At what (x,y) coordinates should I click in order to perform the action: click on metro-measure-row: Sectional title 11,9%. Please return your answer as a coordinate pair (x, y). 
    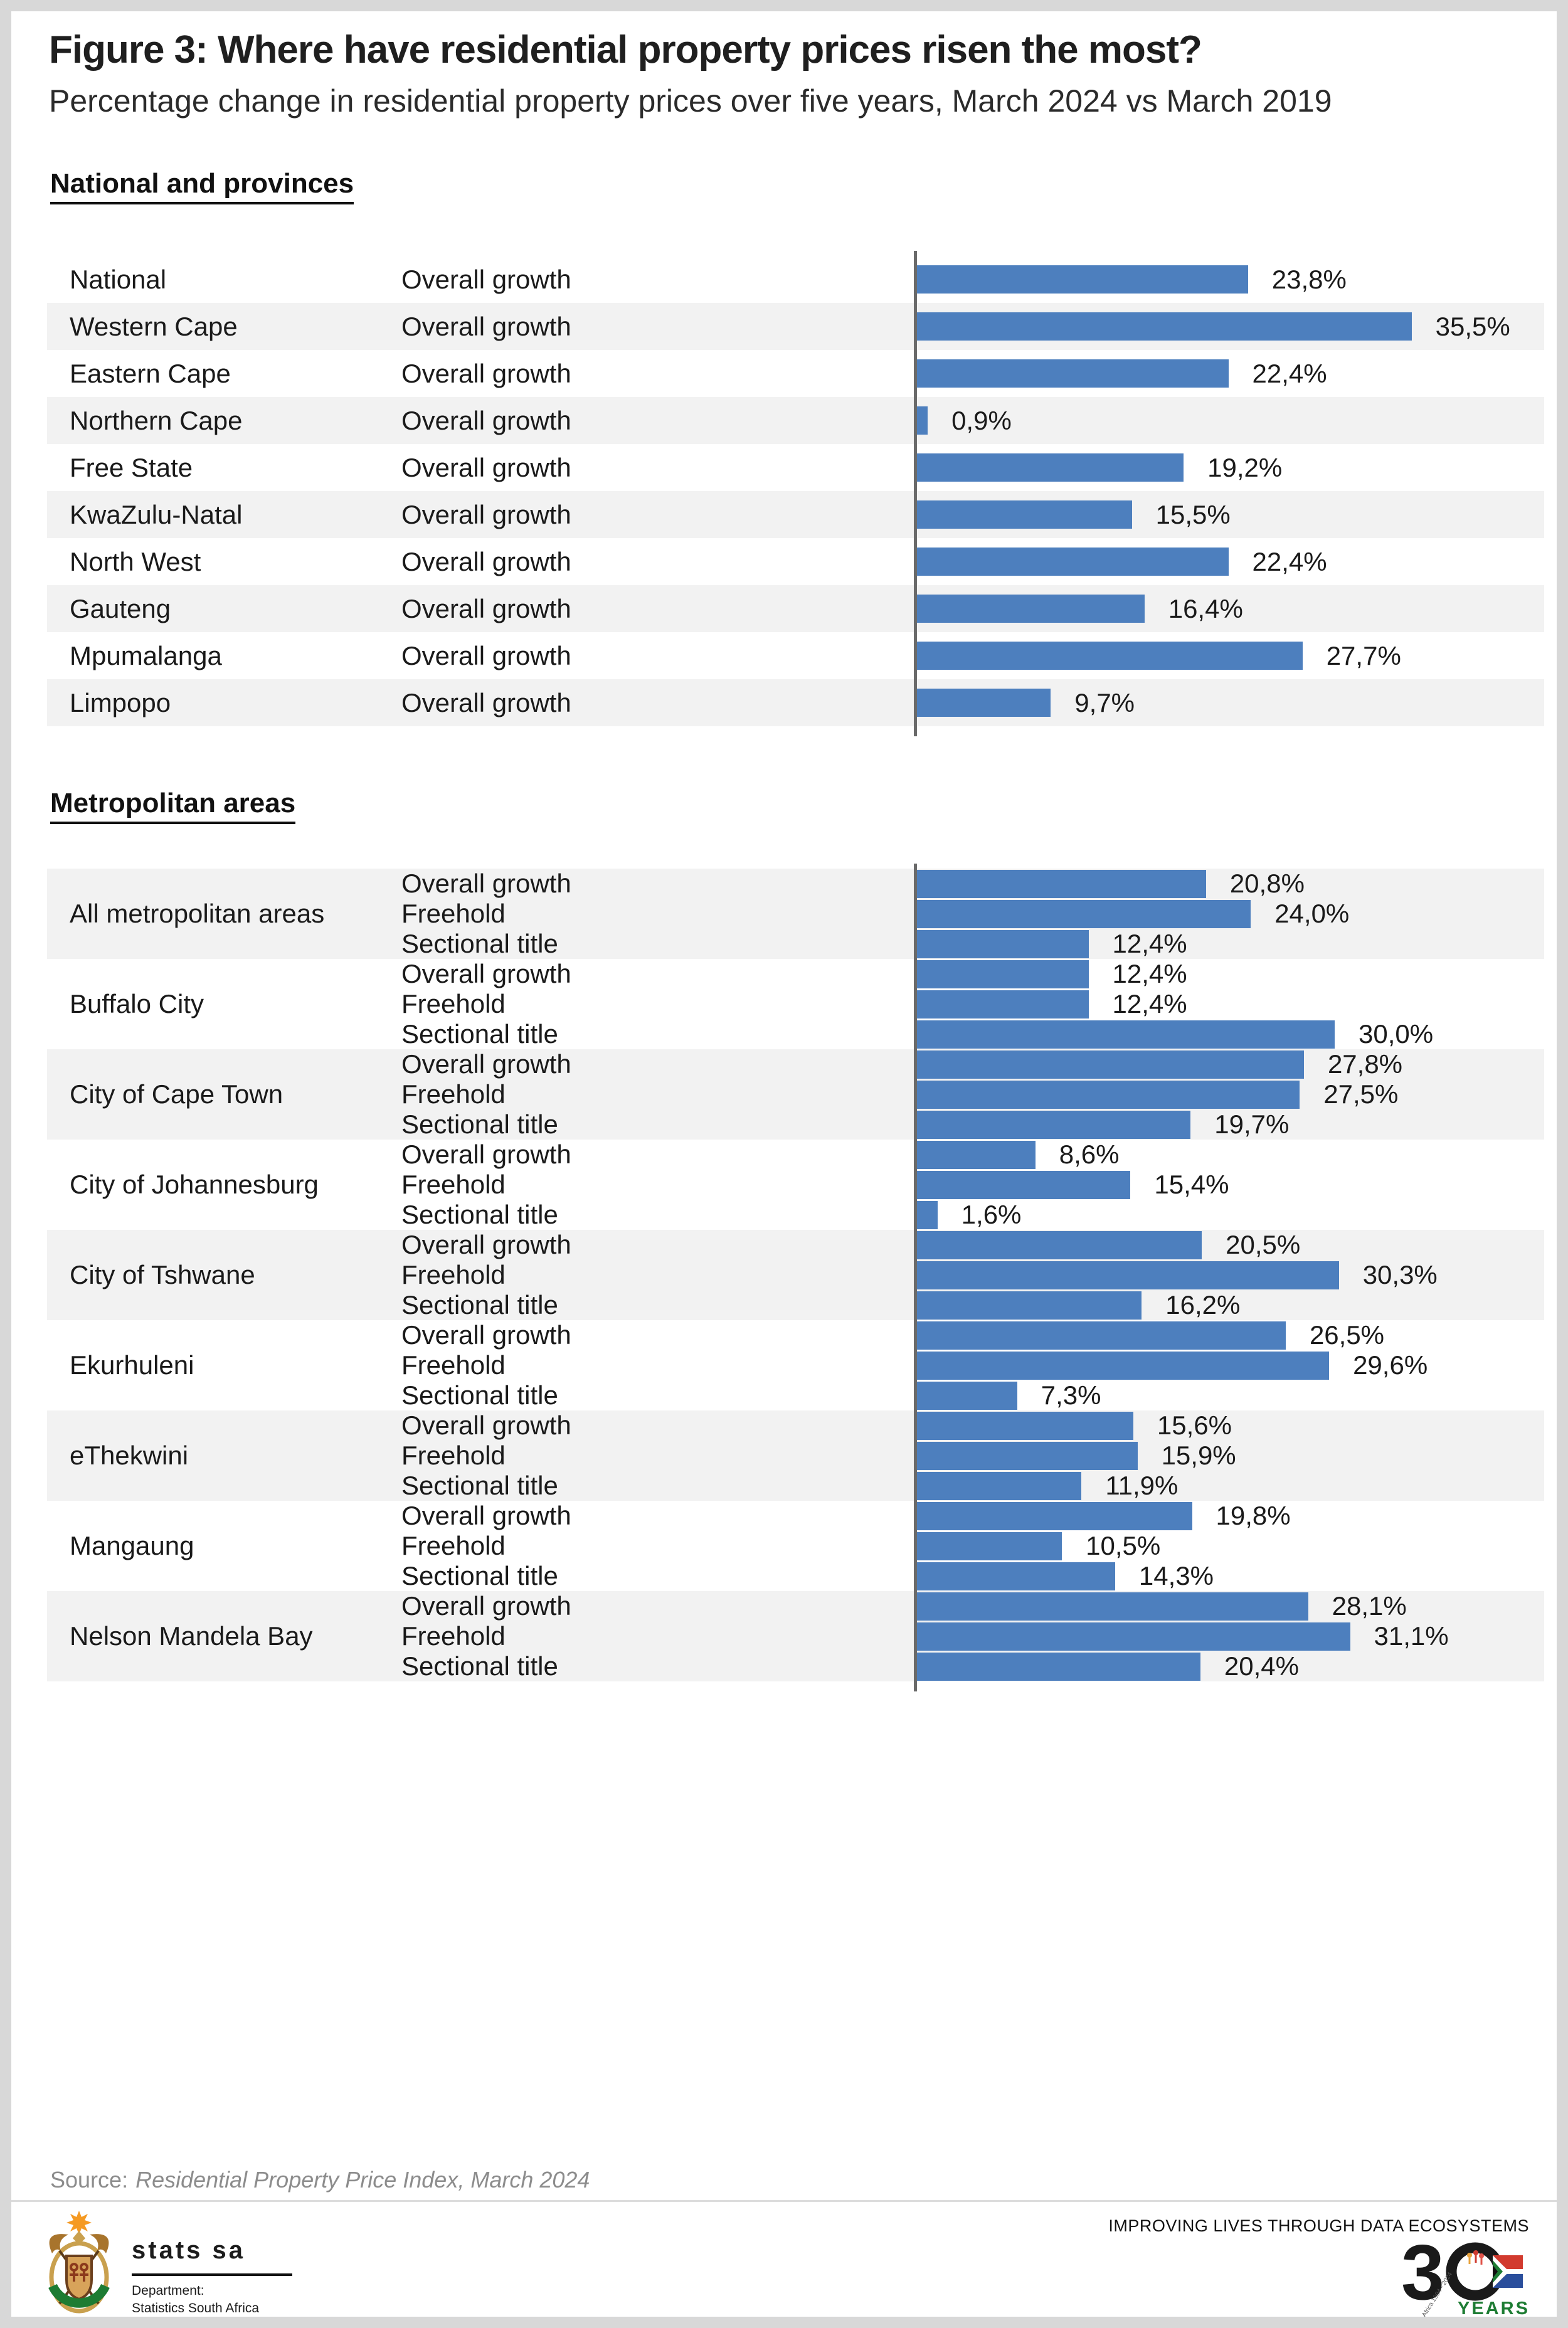
    Looking at the image, I should click on (972, 1486).